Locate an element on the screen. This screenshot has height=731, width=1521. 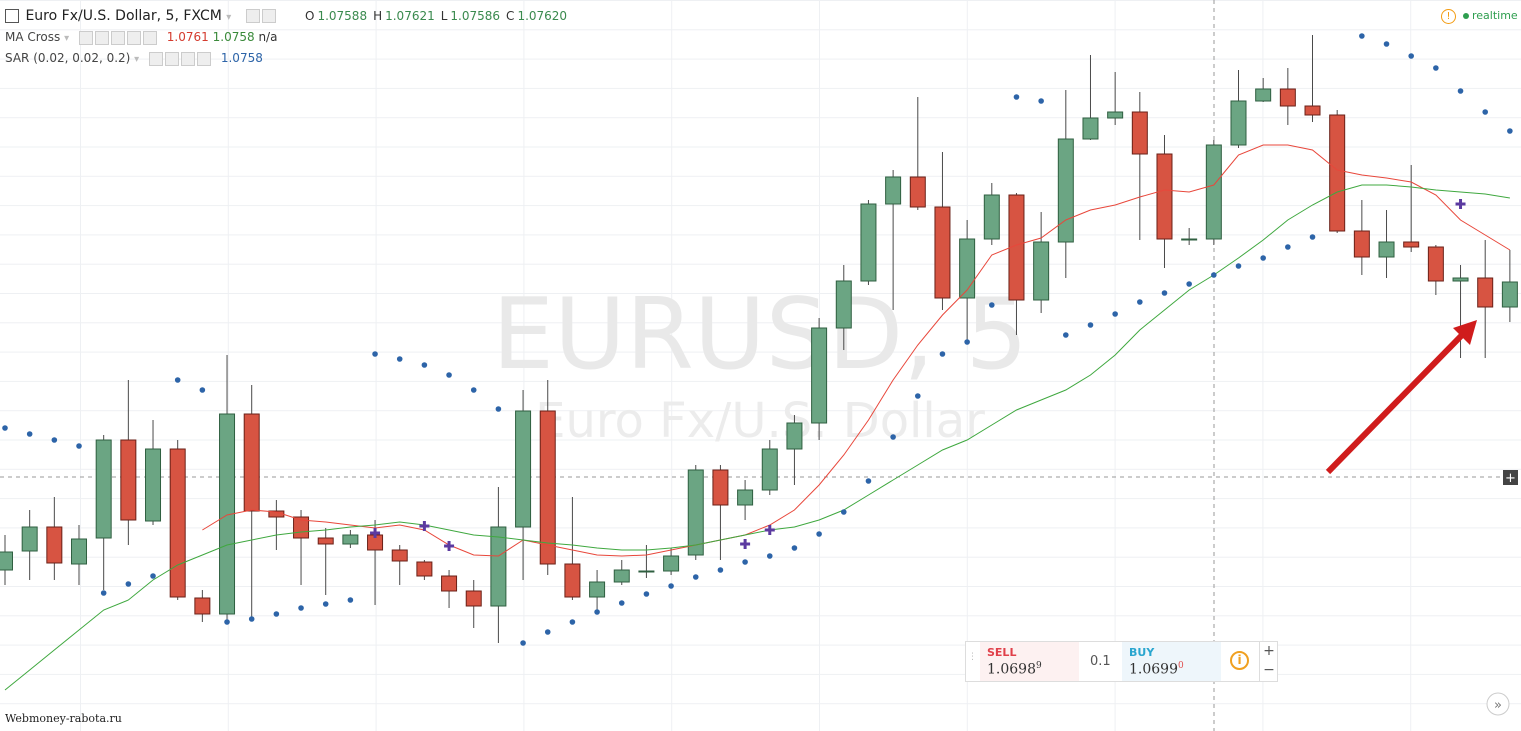
quantity: 0.1 is located at coordinates (1100, 661).